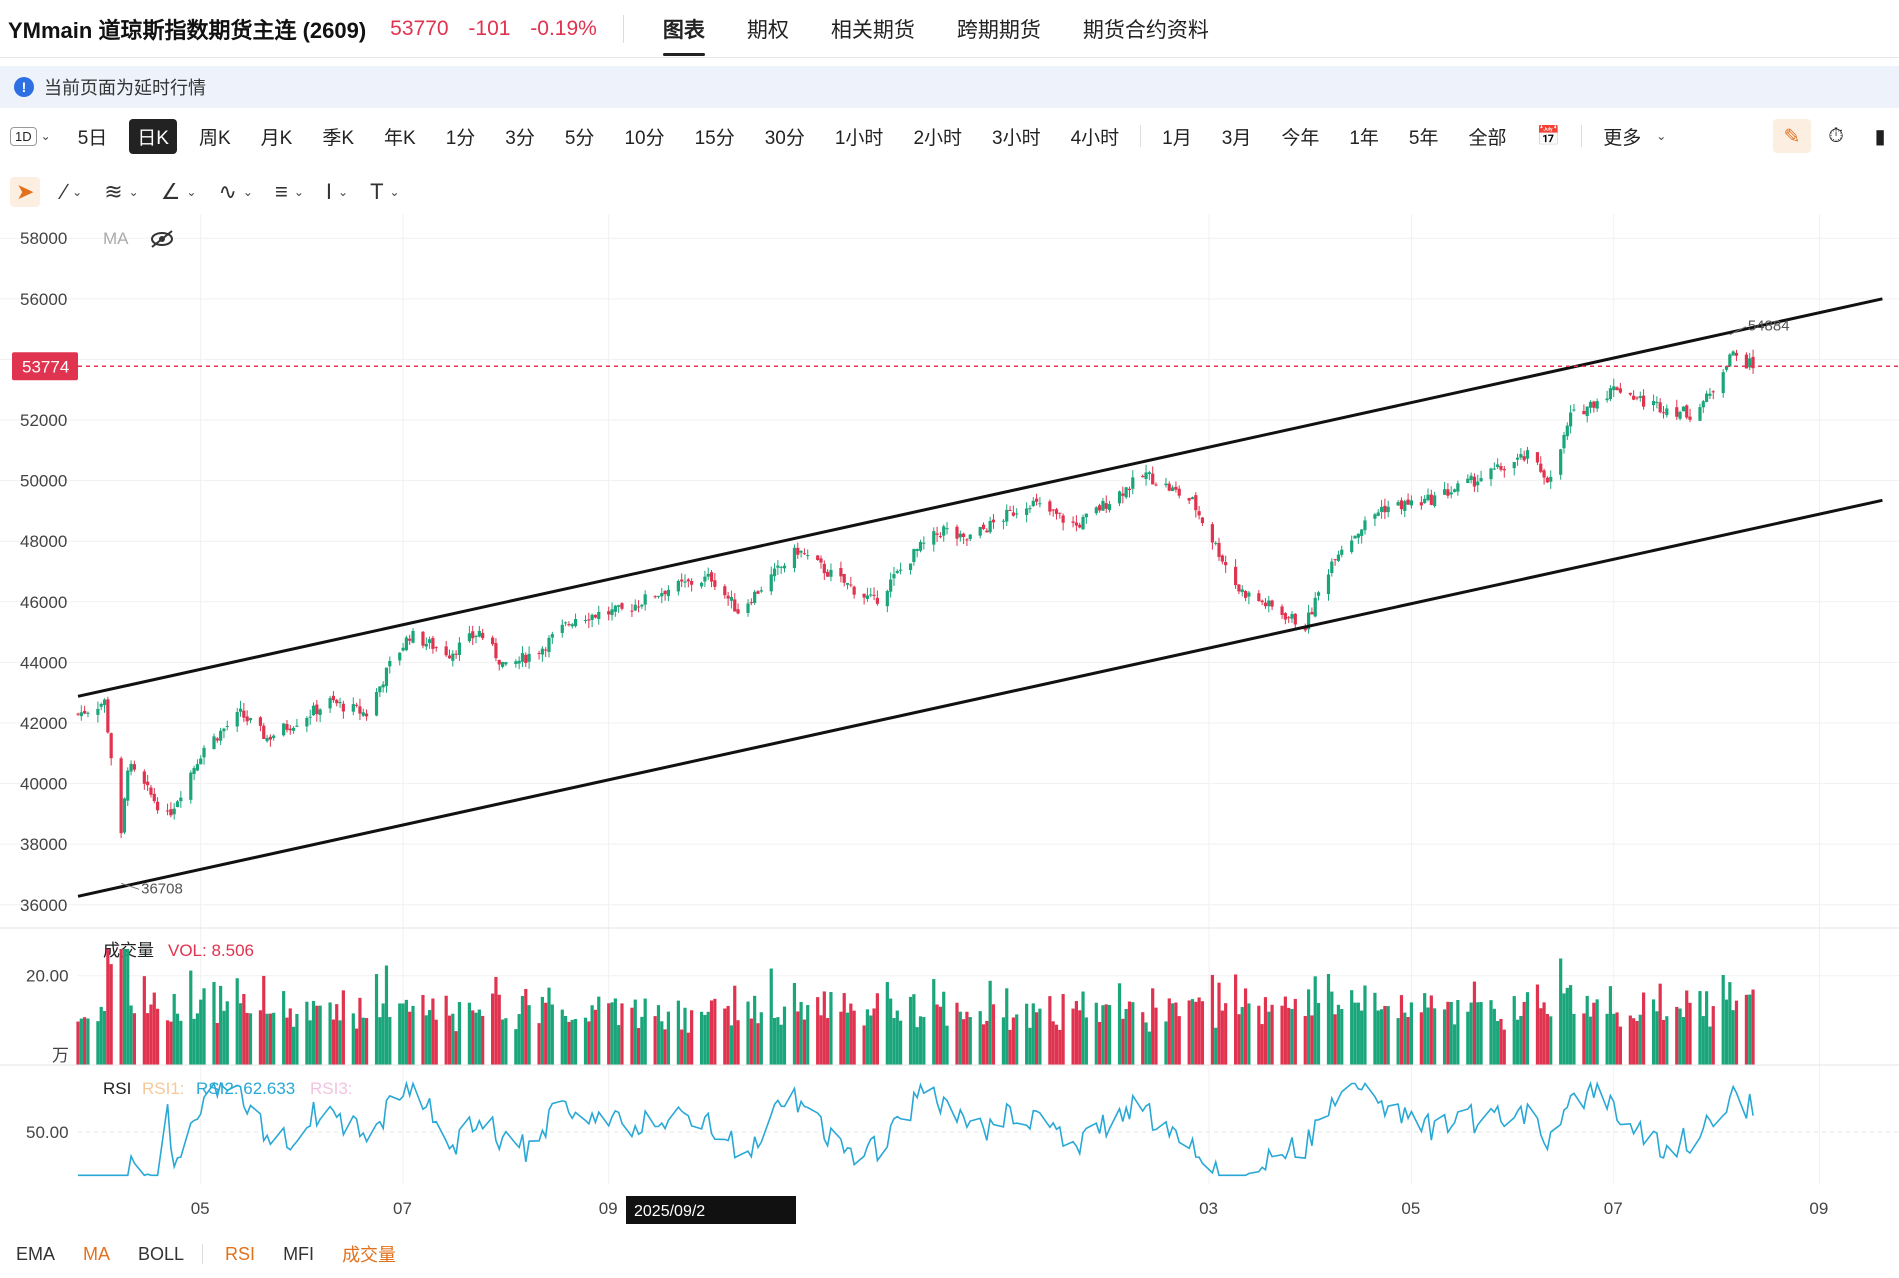 This screenshot has width=1899, height=1278. I want to click on period-3min: 3分, so click(520, 138).